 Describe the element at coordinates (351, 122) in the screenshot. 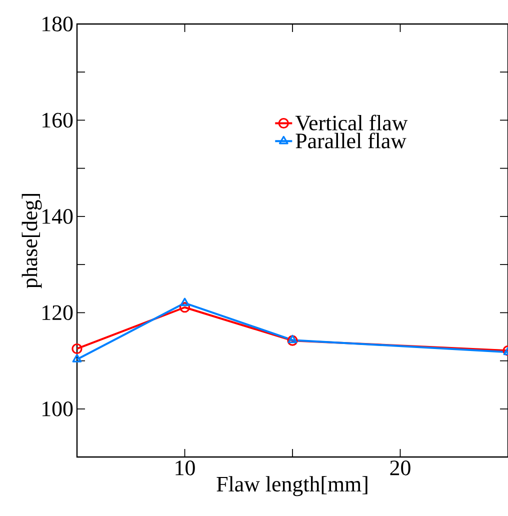

I see `legend-label: Vertical flaw` at that location.